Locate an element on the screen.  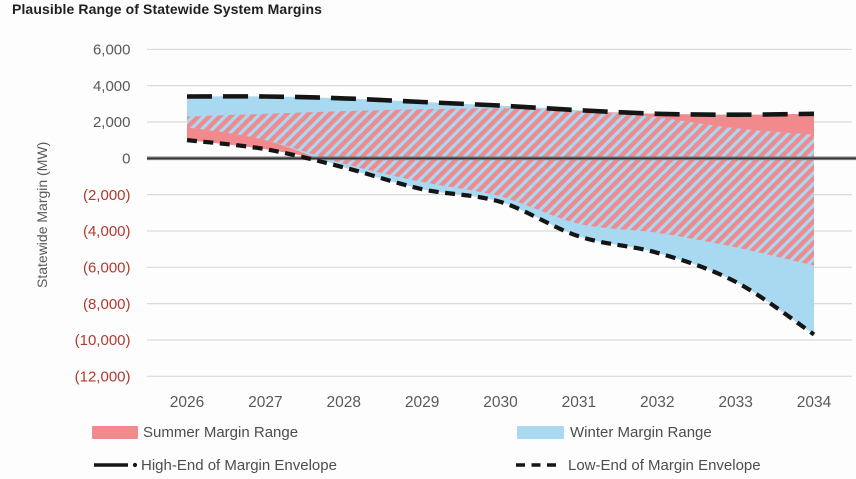
legend-item-high-end: High-End of Margin Envelope is located at coordinates (215, 465).